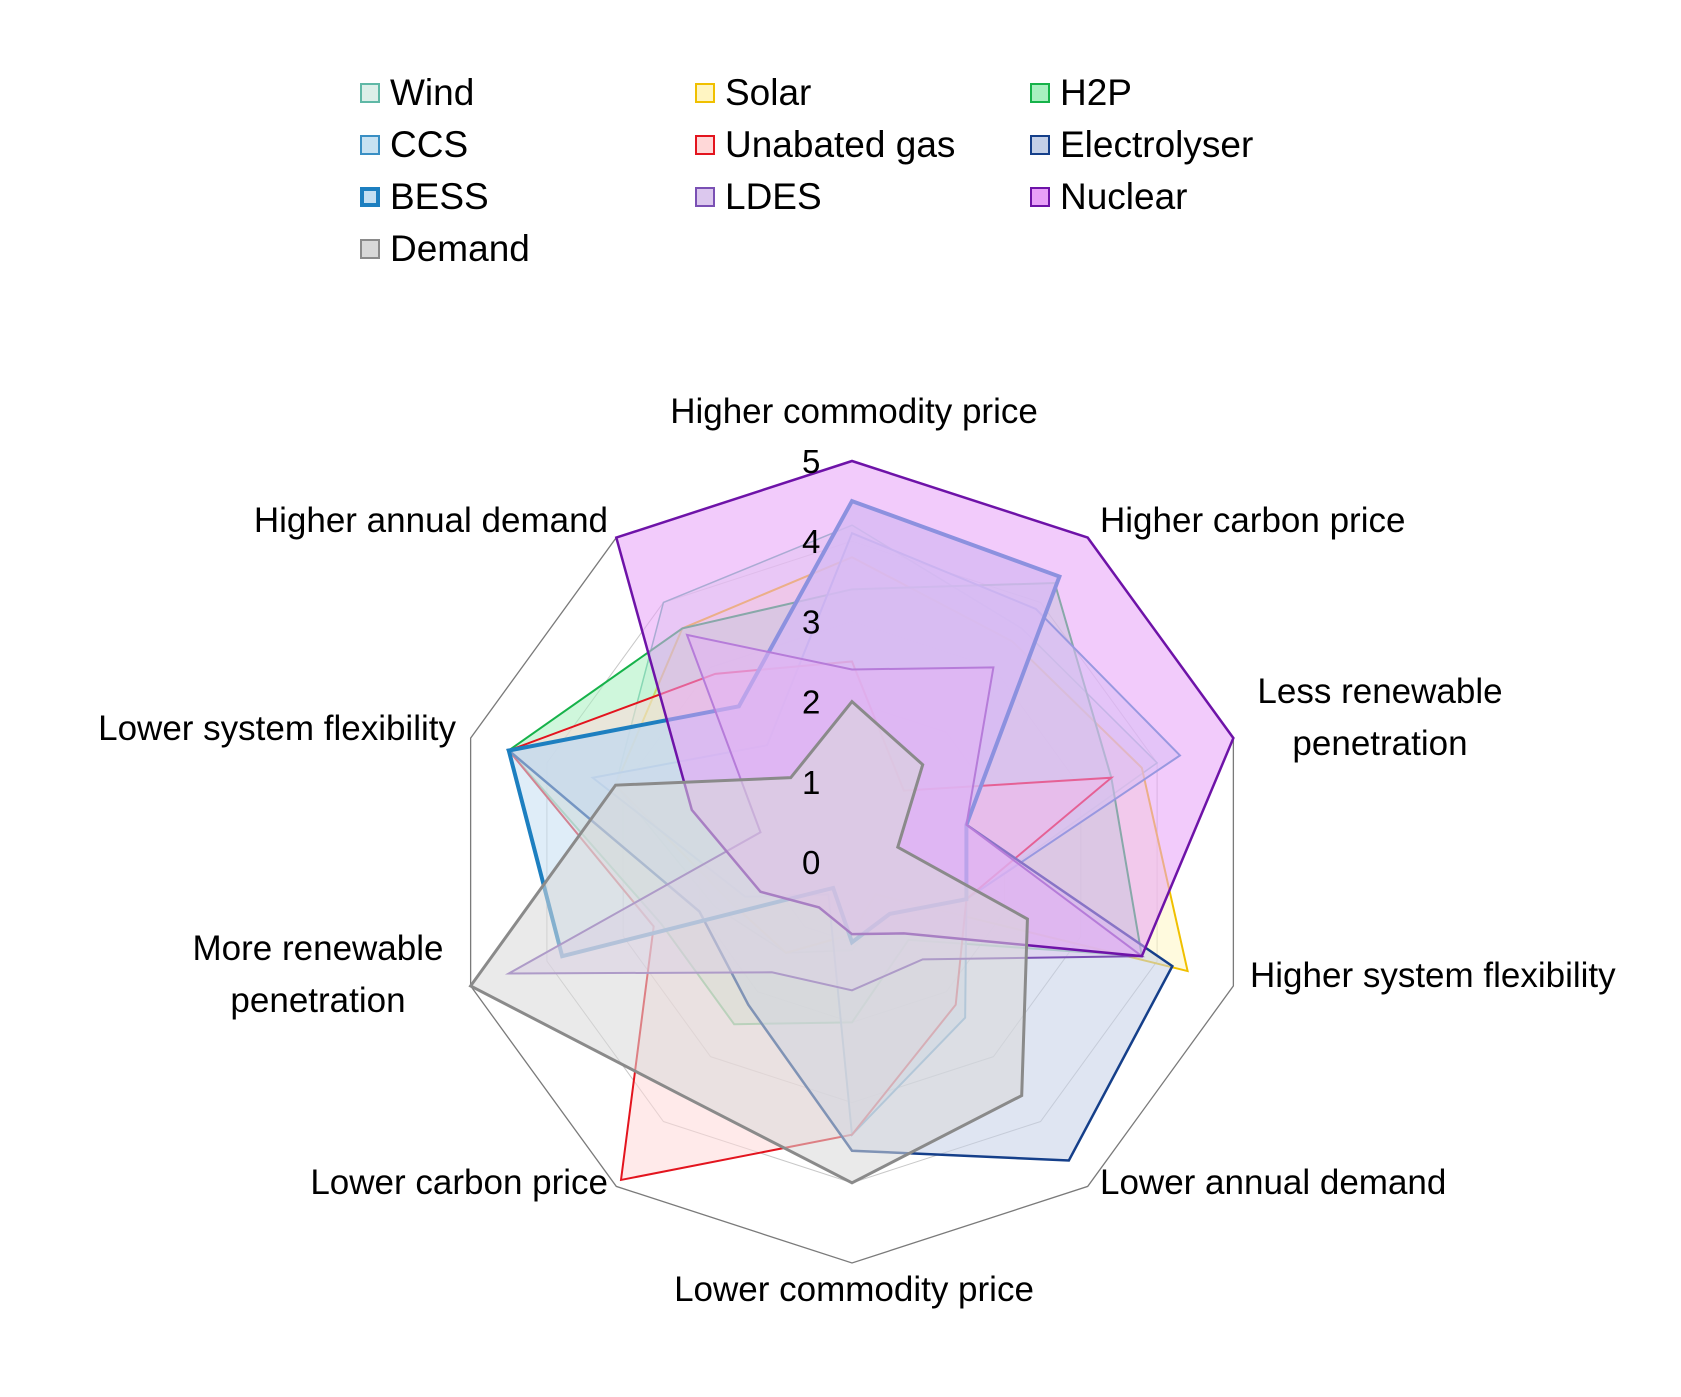  Describe the element at coordinates (748, 942) in the screenshot. I see `series-polygon-demand` at that location.